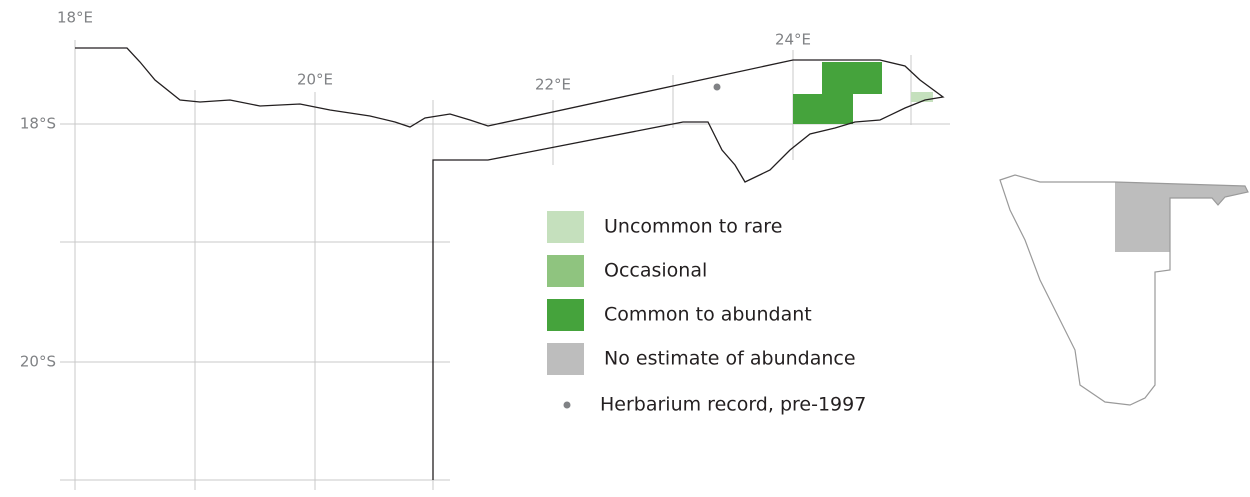 This screenshot has width=1250, height=497. What do you see at coordinates (567, 405) in the screenshot?
I see `legend-dot` at bounding box center [567, 405].